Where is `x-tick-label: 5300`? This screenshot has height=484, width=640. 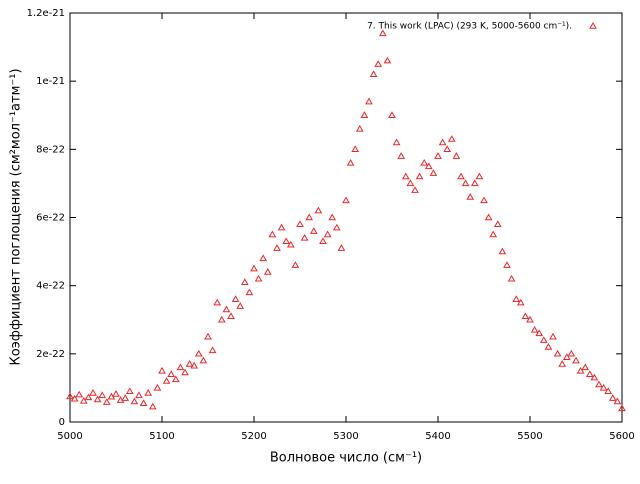
x-tick-label: 5300 is located at coordinates (345, 436).